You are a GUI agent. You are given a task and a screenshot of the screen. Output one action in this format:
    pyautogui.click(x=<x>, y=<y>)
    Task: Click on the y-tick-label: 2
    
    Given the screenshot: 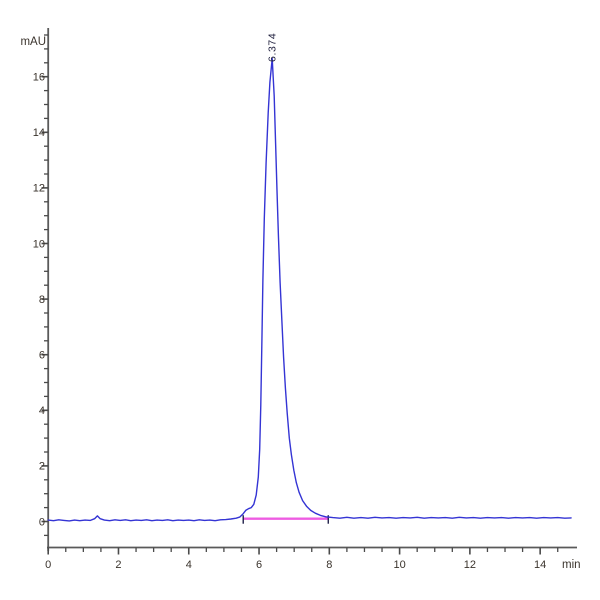 What is the action you would take?
    pyautogui.click(x=42, y=467)
    